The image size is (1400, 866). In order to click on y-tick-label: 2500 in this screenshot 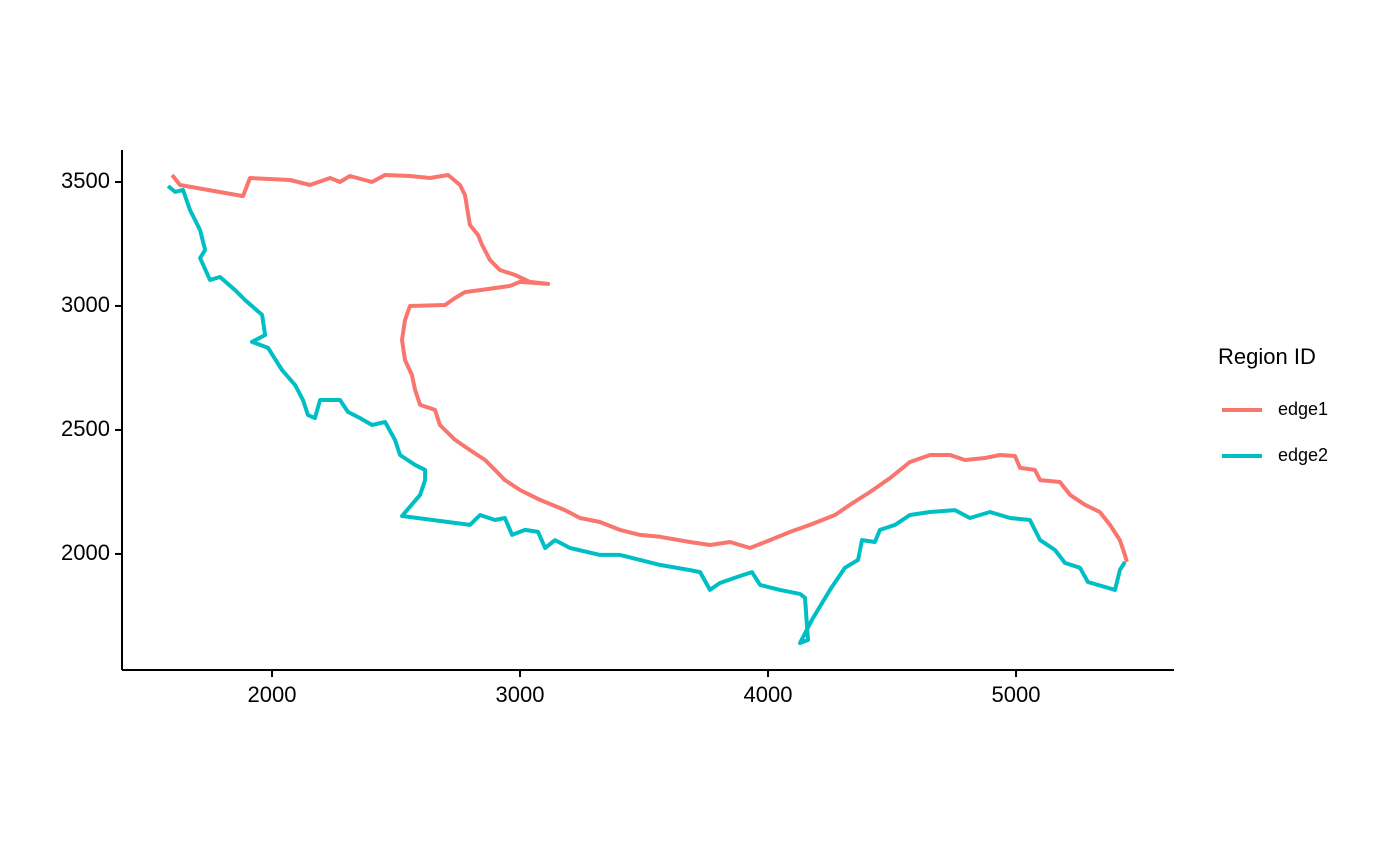, I will do `click(85, 428)`.